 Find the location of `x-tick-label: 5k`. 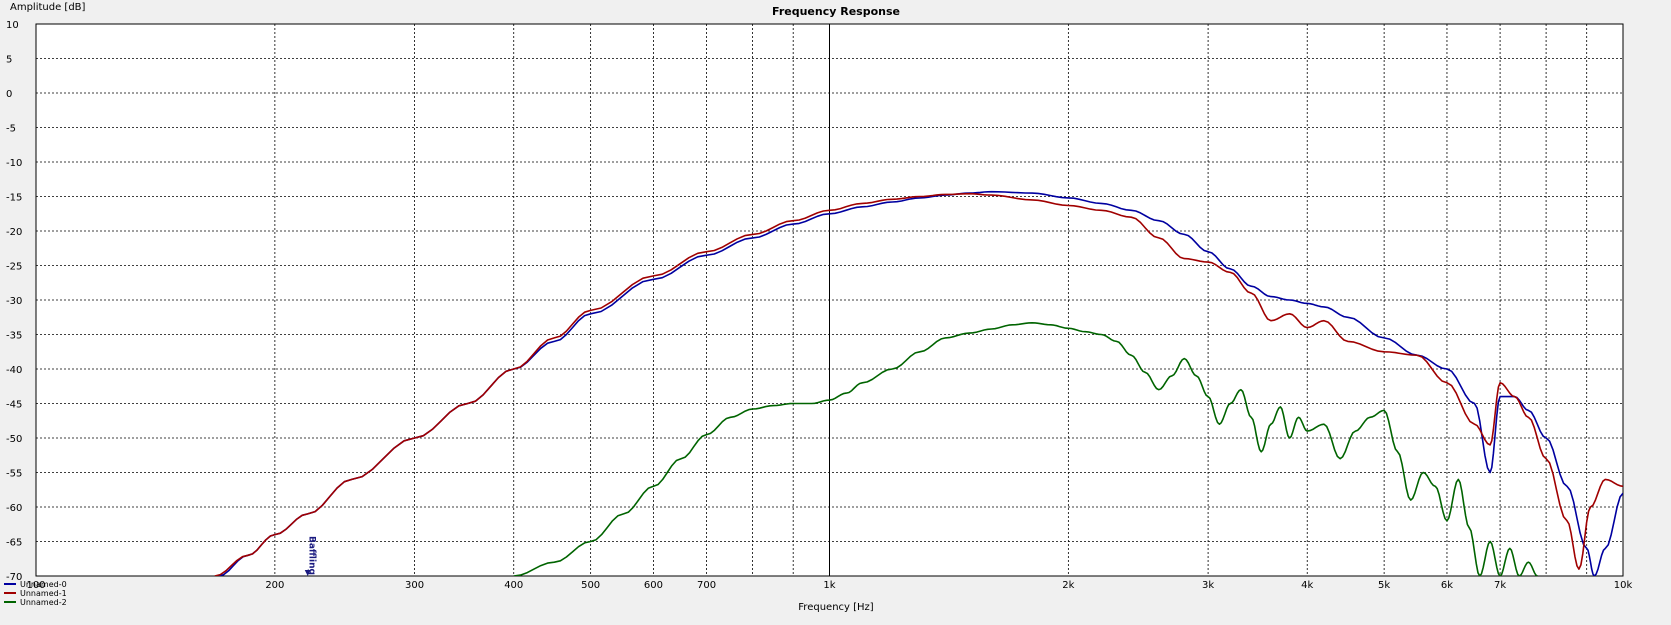

x-tick-label: 5k is located at coordinates (1384, 585).